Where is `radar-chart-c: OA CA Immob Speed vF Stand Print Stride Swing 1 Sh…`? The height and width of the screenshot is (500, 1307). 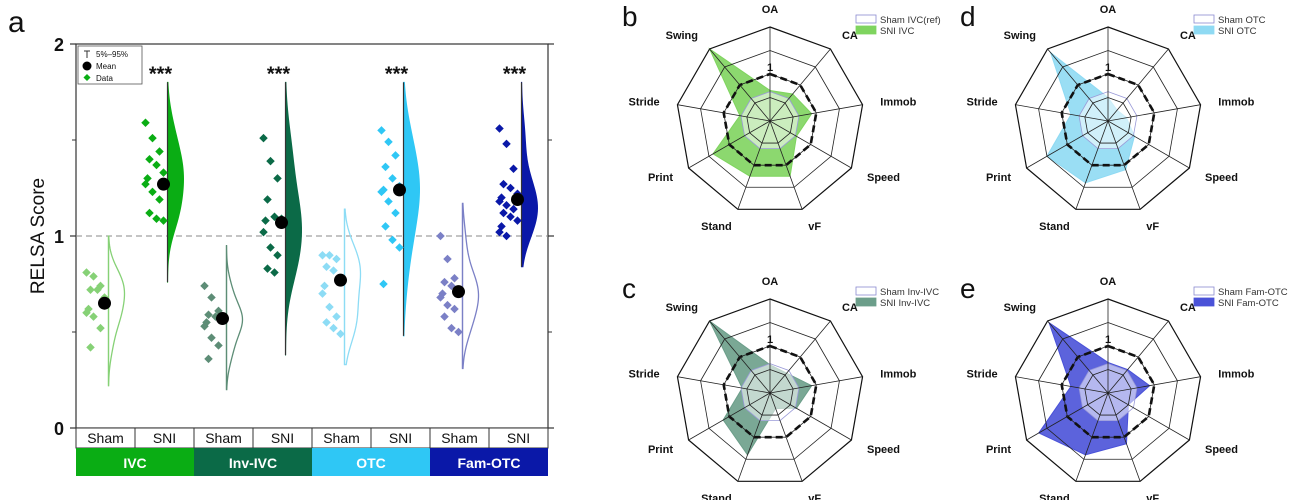 radar-chart-c: OA CA Immob Speed vF Stand Print Stride Swing 1 Sh… is located at coordinates (784, 388).